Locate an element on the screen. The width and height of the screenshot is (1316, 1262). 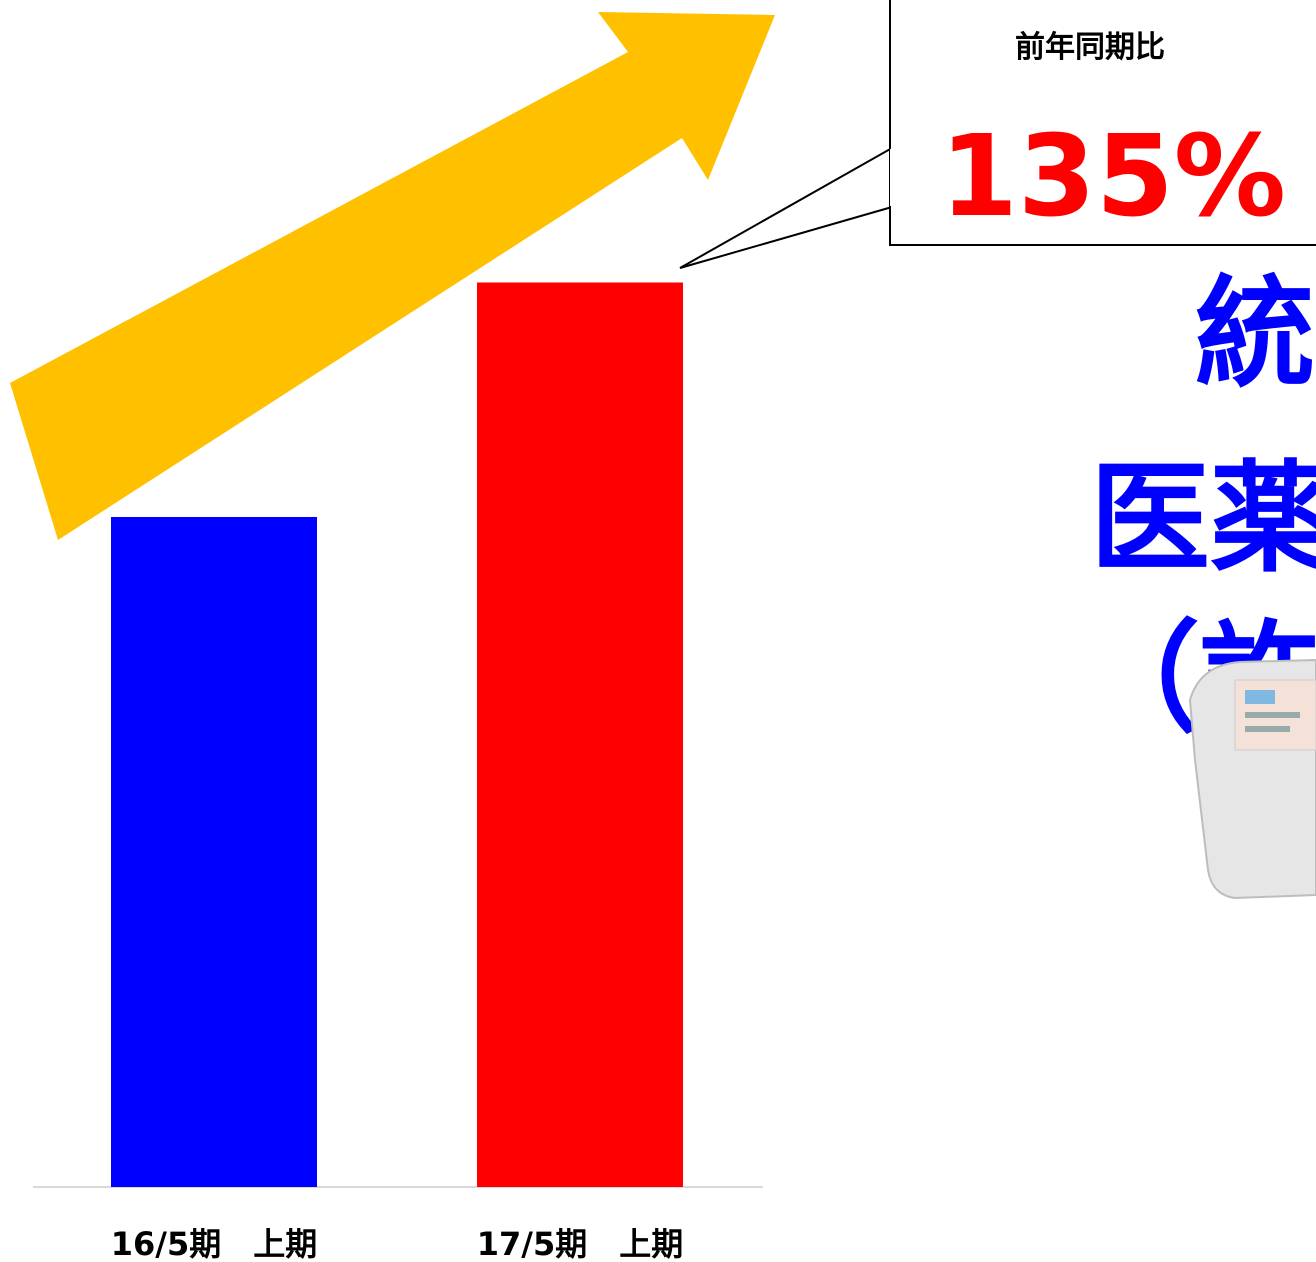
callout-box is located at coordinates (1102, 123).